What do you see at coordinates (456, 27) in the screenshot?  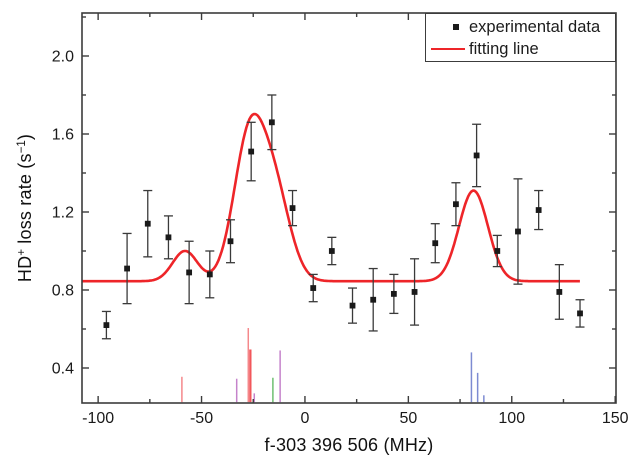 I see `square-marker-icon` at bounding box center [456, 27].